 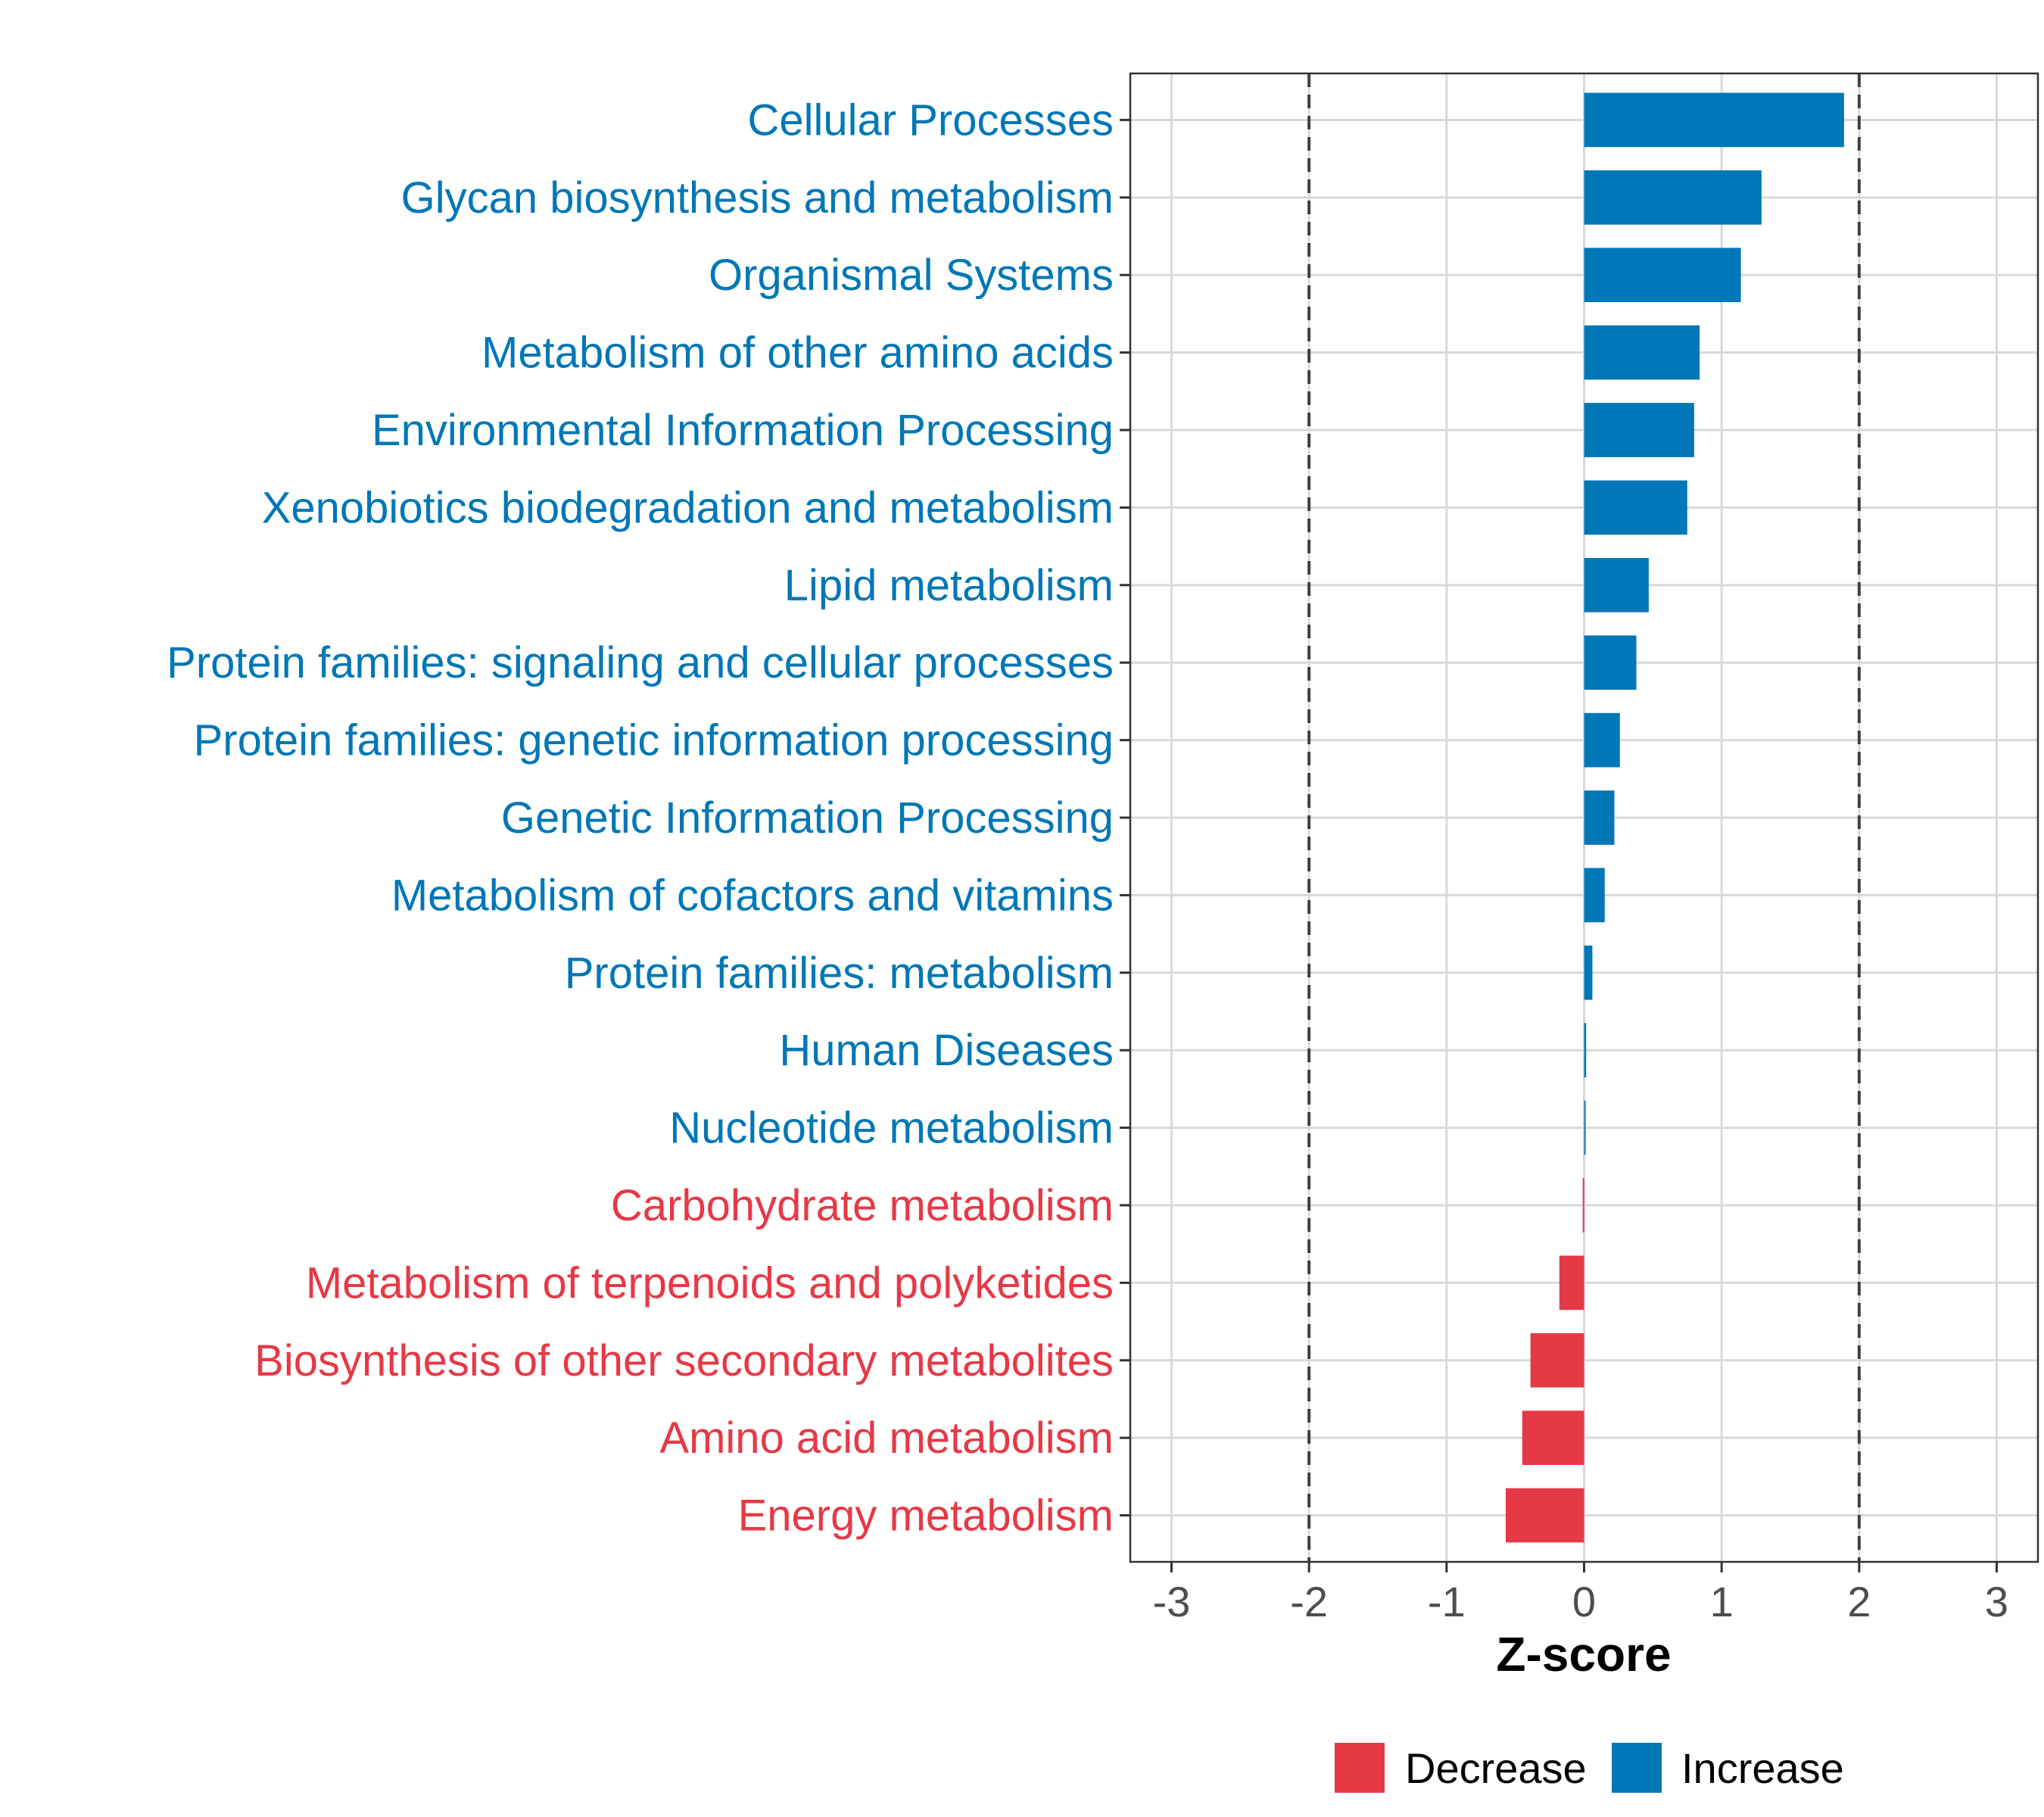 What do you see at coordinates (752, 895) in the screenshot?
I see `category-label: Metabolism of cofactors and vitamins` at bounding box center [752, 895].